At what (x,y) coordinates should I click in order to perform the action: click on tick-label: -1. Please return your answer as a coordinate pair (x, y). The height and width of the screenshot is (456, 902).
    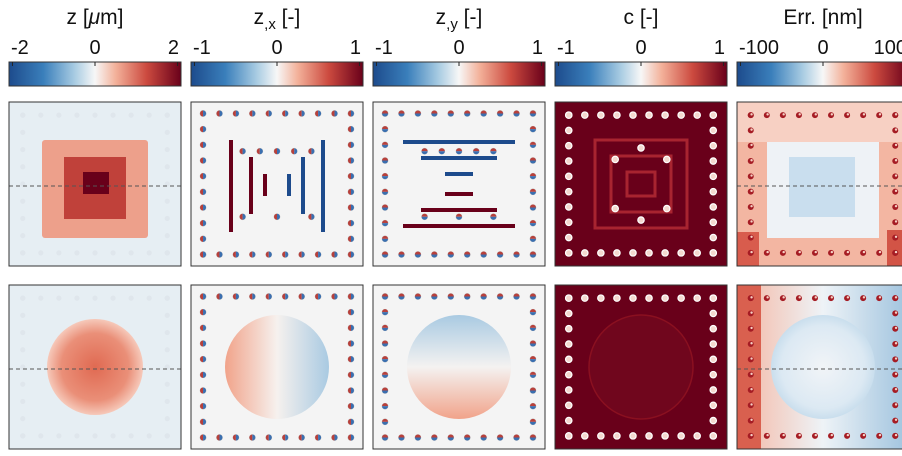
    Looking at the image, I should click on (202, 48).